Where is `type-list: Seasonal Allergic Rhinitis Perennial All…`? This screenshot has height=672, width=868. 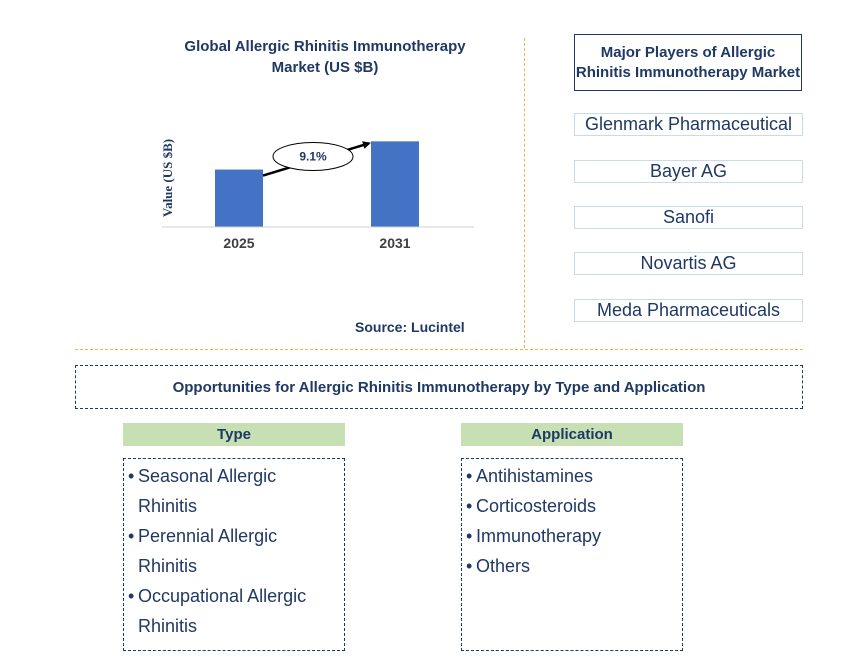 type-list: Seasonal Allergic Rhinitis Perennial All… is located at coordinates (234, 554).